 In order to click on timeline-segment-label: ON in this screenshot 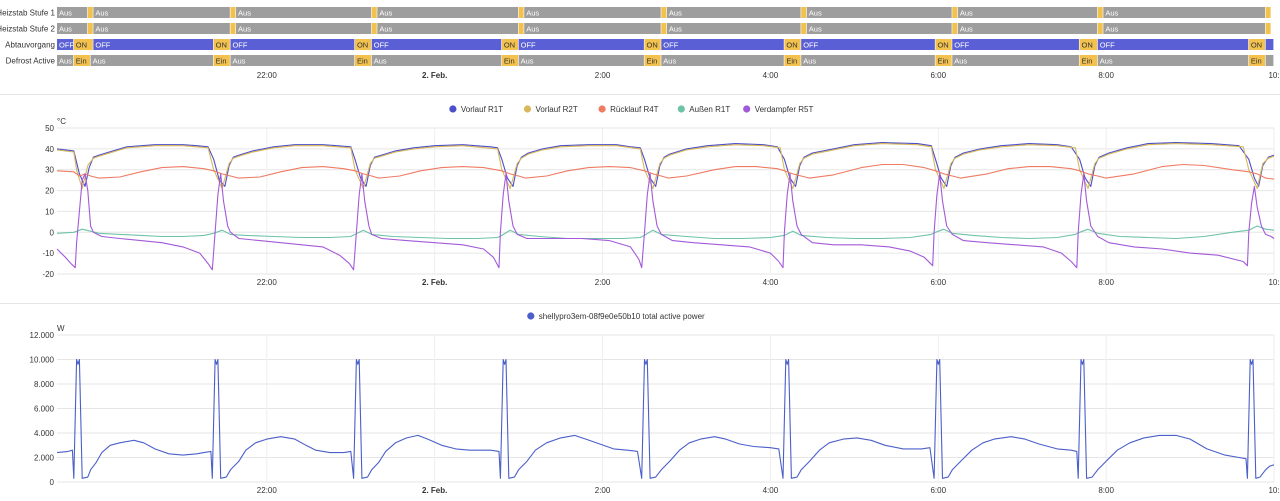, I will do `click(221, 45)`.